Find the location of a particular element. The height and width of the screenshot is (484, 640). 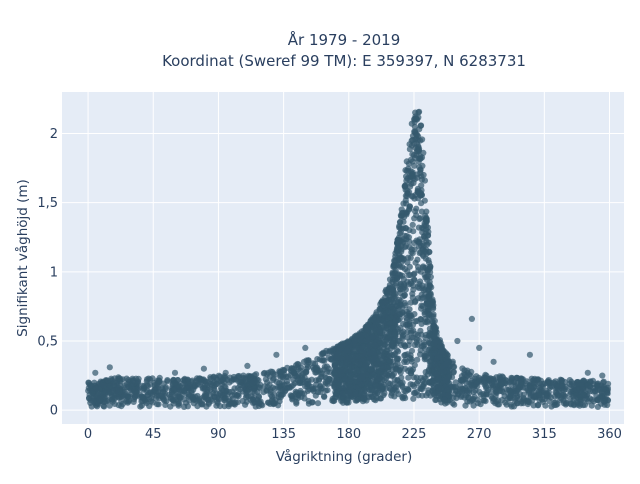

x-tick-label: 90 is located at coordinates (218, 434).